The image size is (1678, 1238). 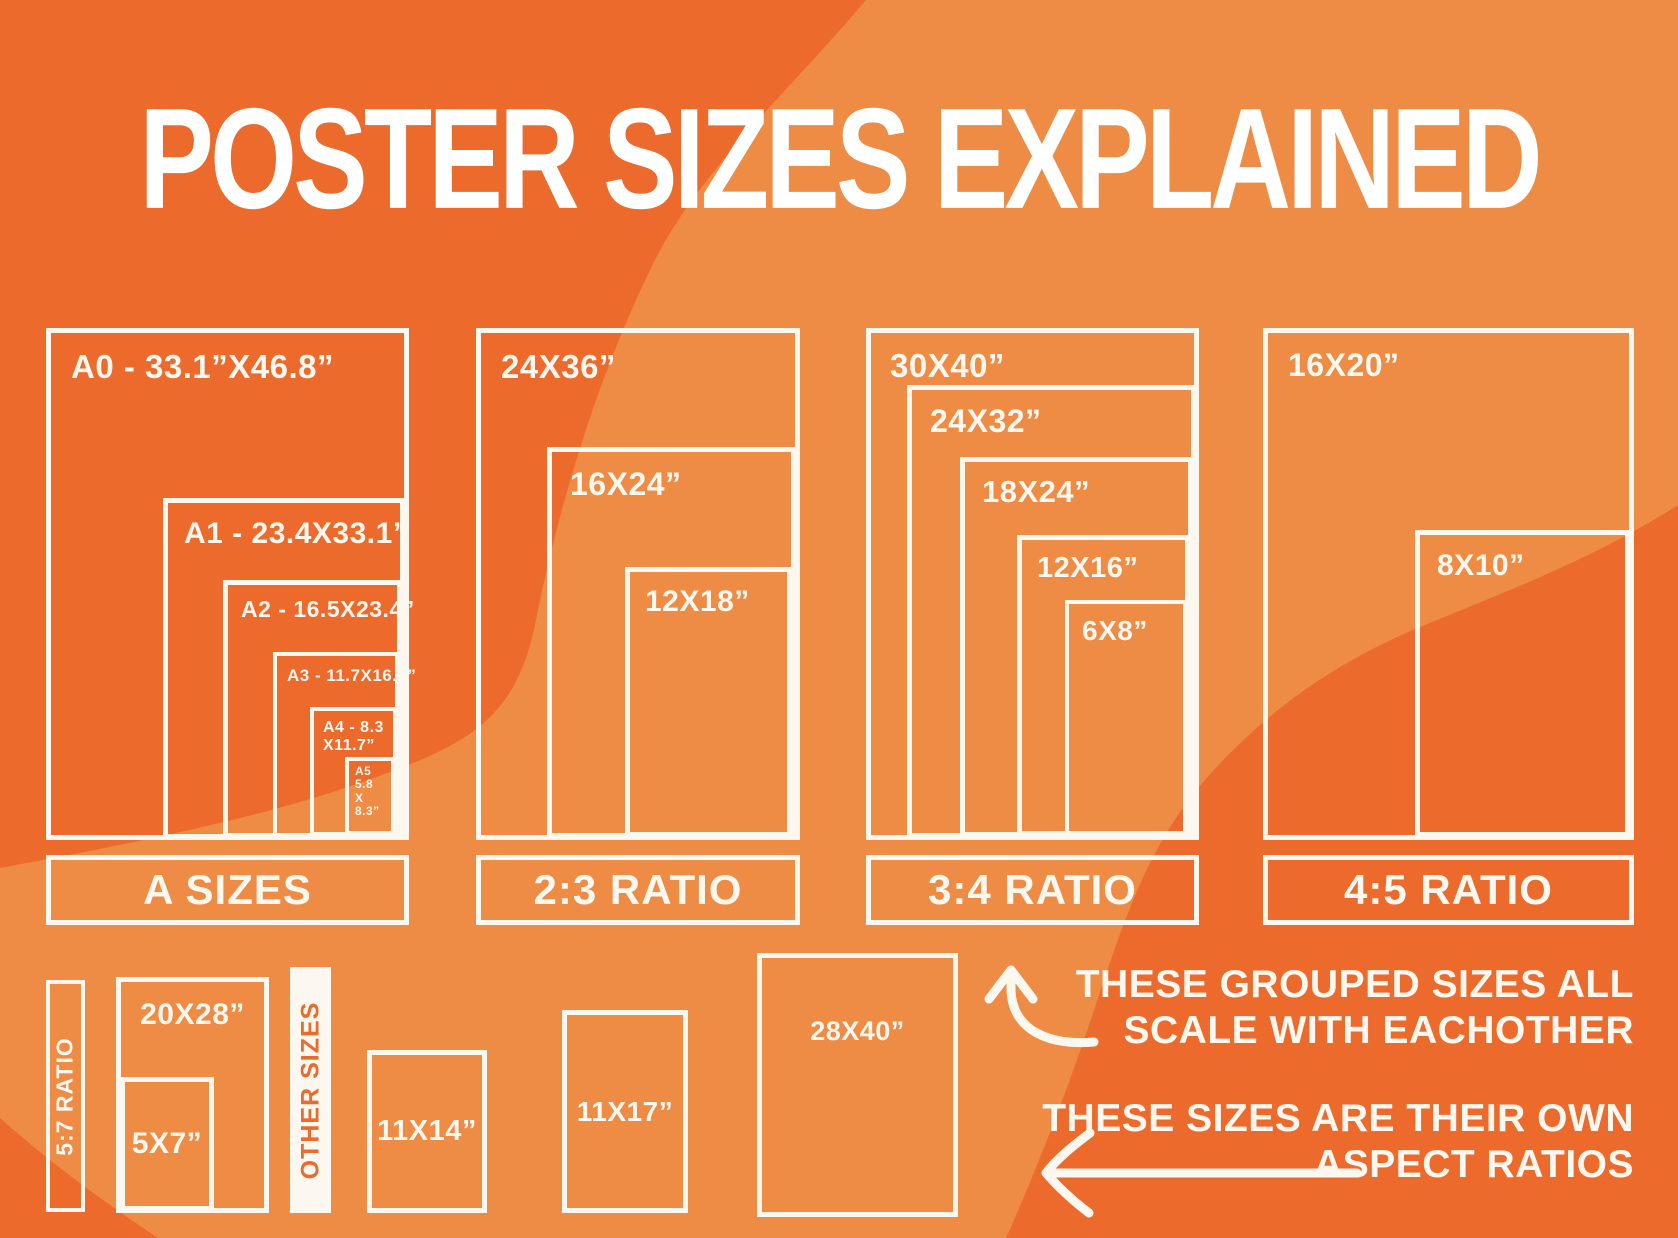 I want to click on size-box-16x20: 16X20”, so click(x=1448, y=584).